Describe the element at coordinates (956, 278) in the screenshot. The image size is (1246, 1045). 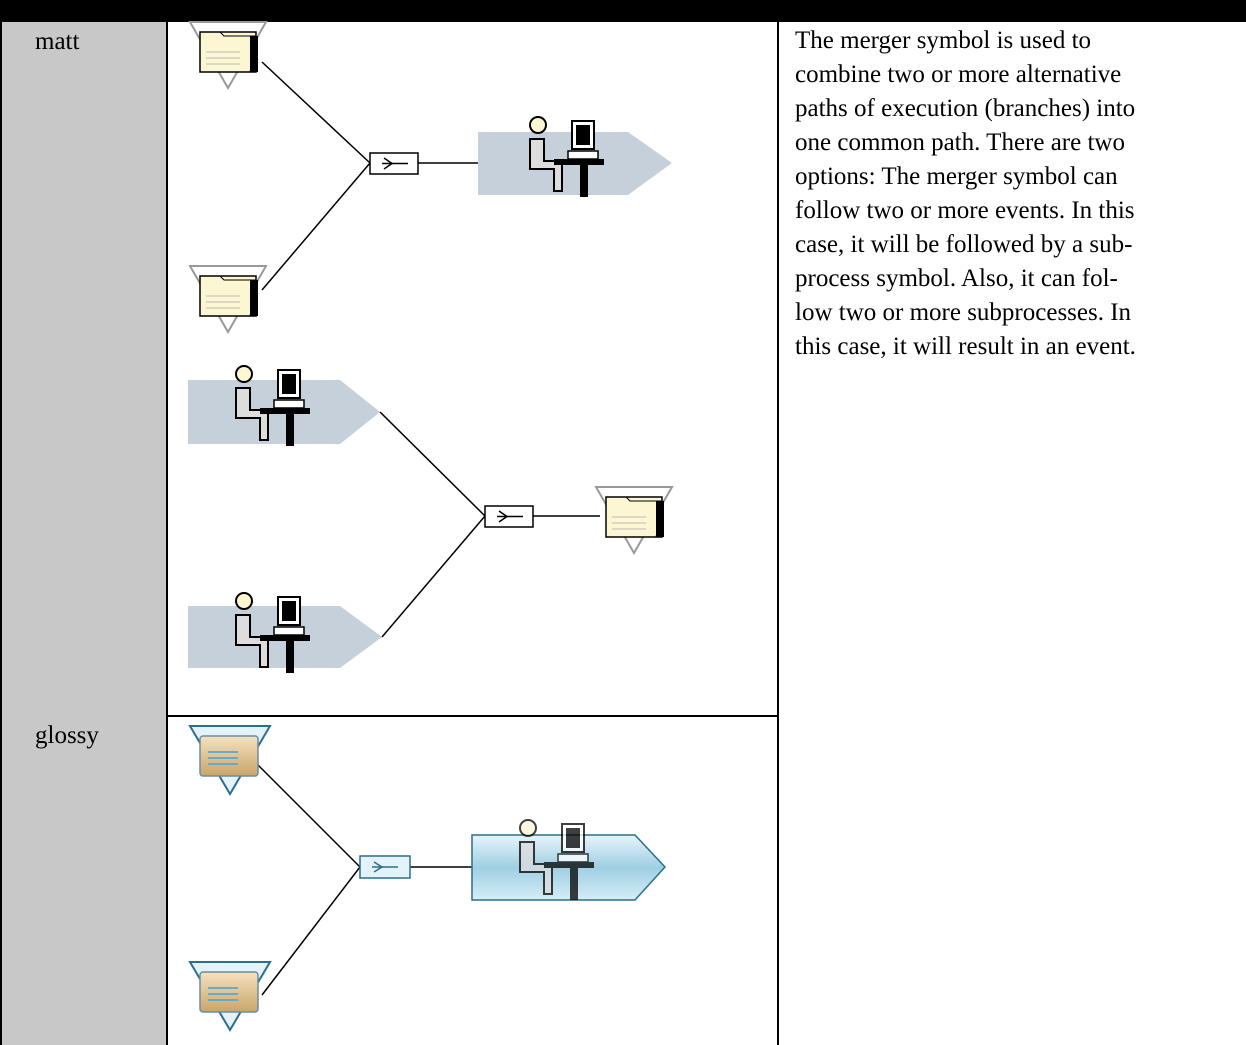
I see `description-line: process symbol. Also, it can fol-` at that location.